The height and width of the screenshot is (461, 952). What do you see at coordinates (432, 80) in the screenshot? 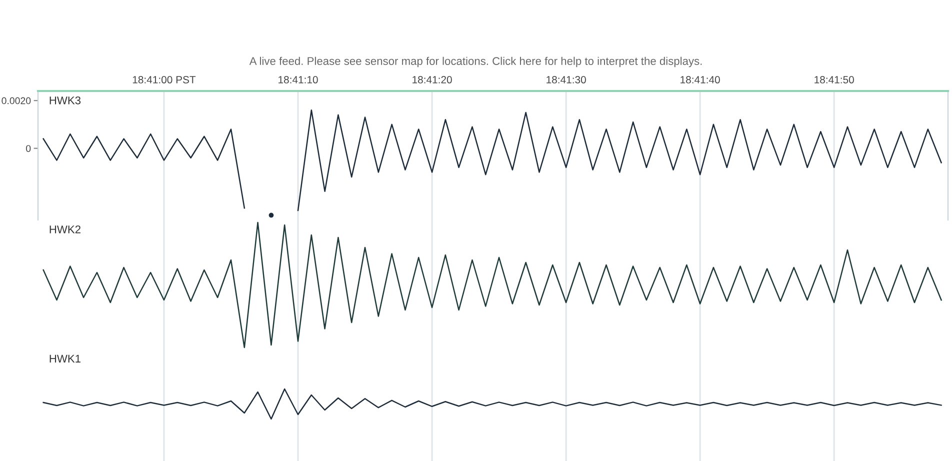
I see `x-tick-label: 18:41:20` at bounding box center [432, 80].